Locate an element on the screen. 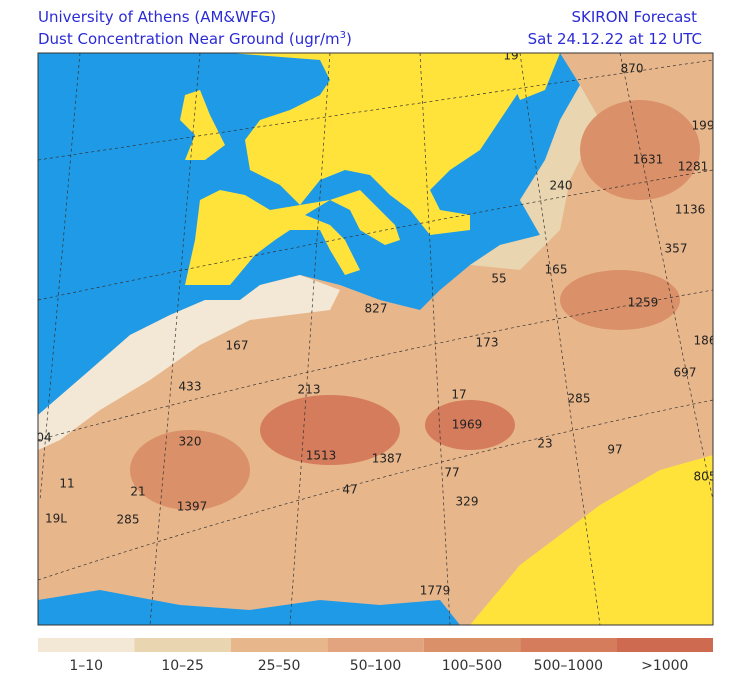  value-label: 329 is located at coordinates (467, 502).